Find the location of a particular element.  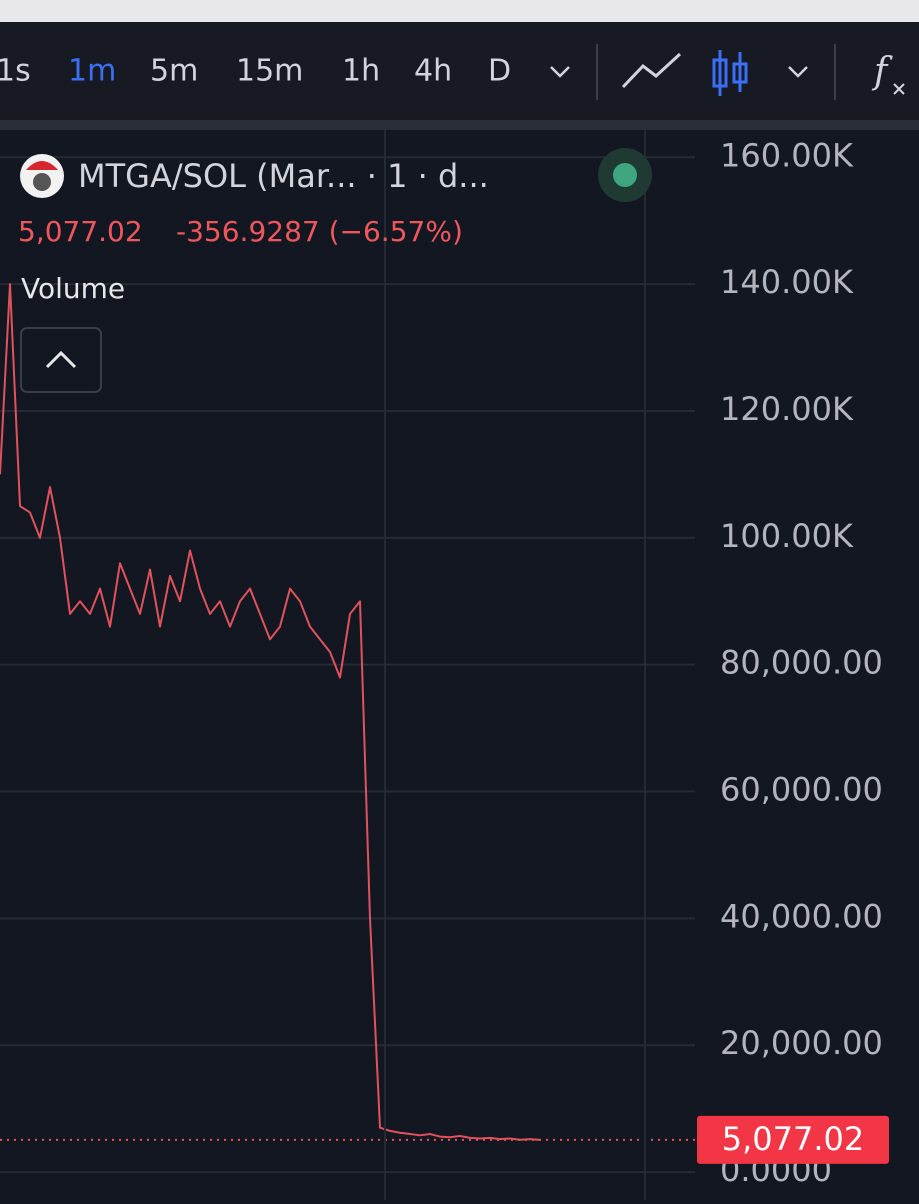

interval-dropdown is located at coordinates (560, 72).